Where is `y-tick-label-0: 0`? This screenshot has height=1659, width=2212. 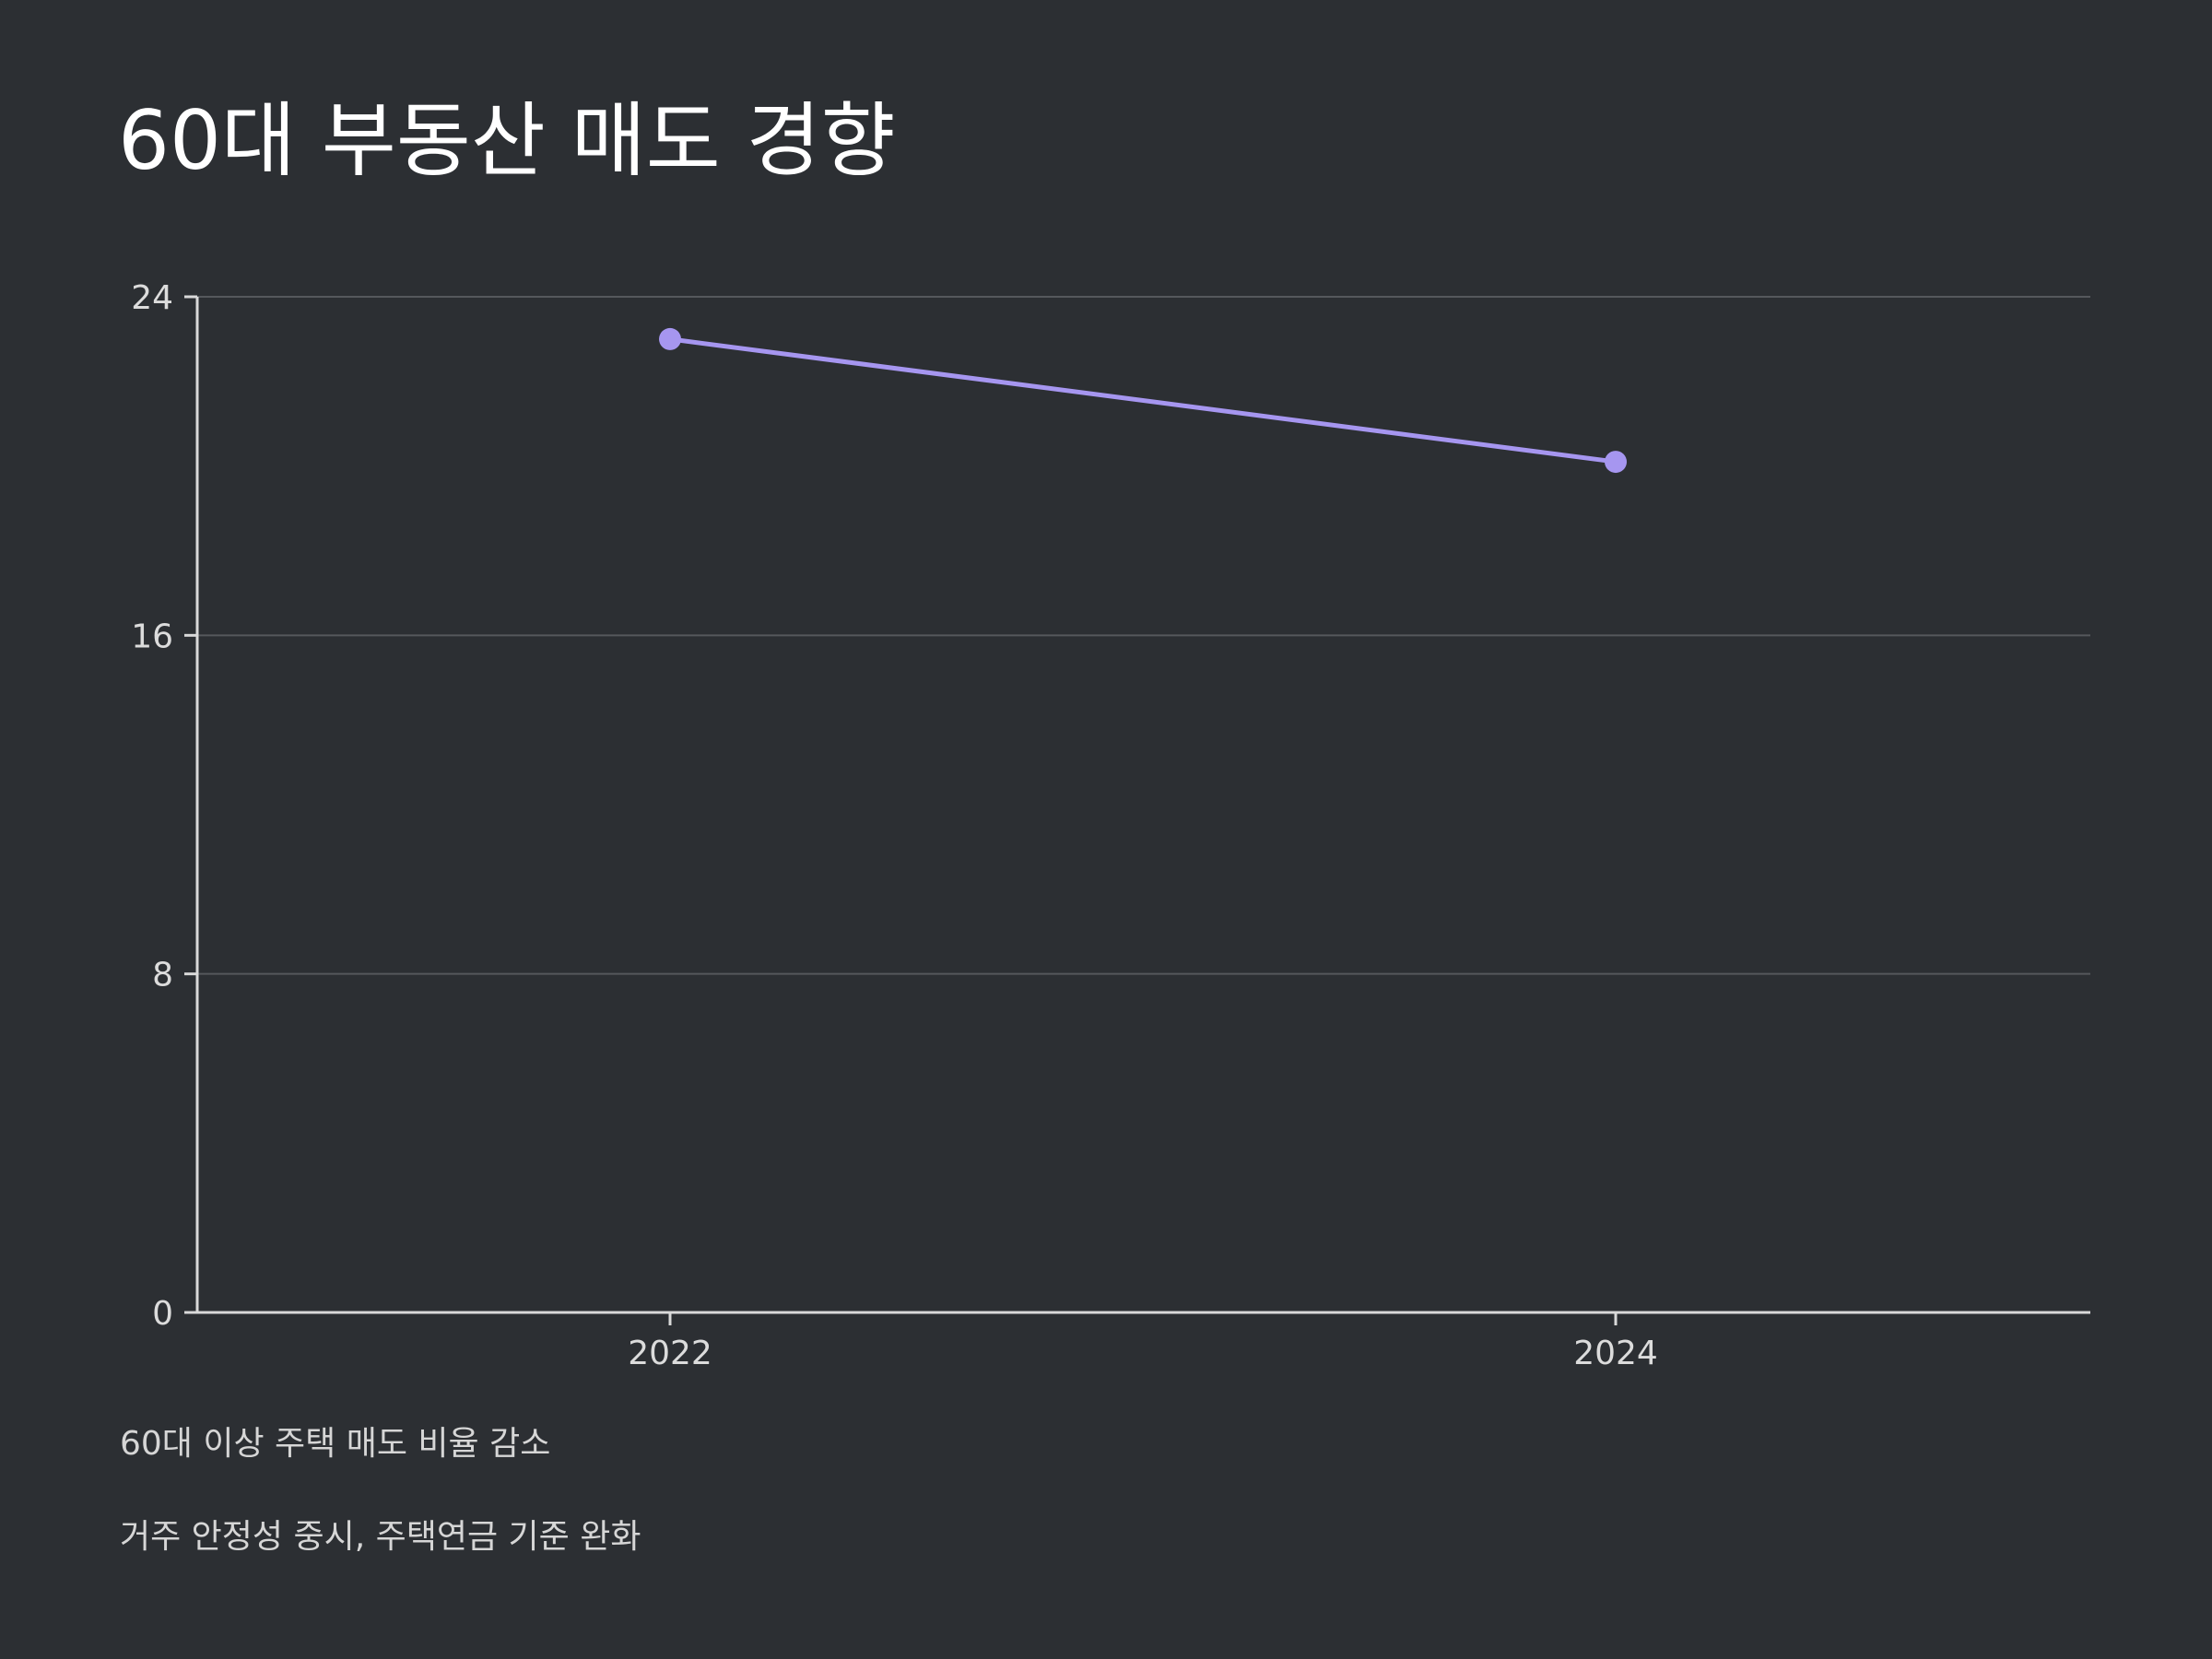 y-tick-label-0: 0 is located at coordinates (162, 1314).